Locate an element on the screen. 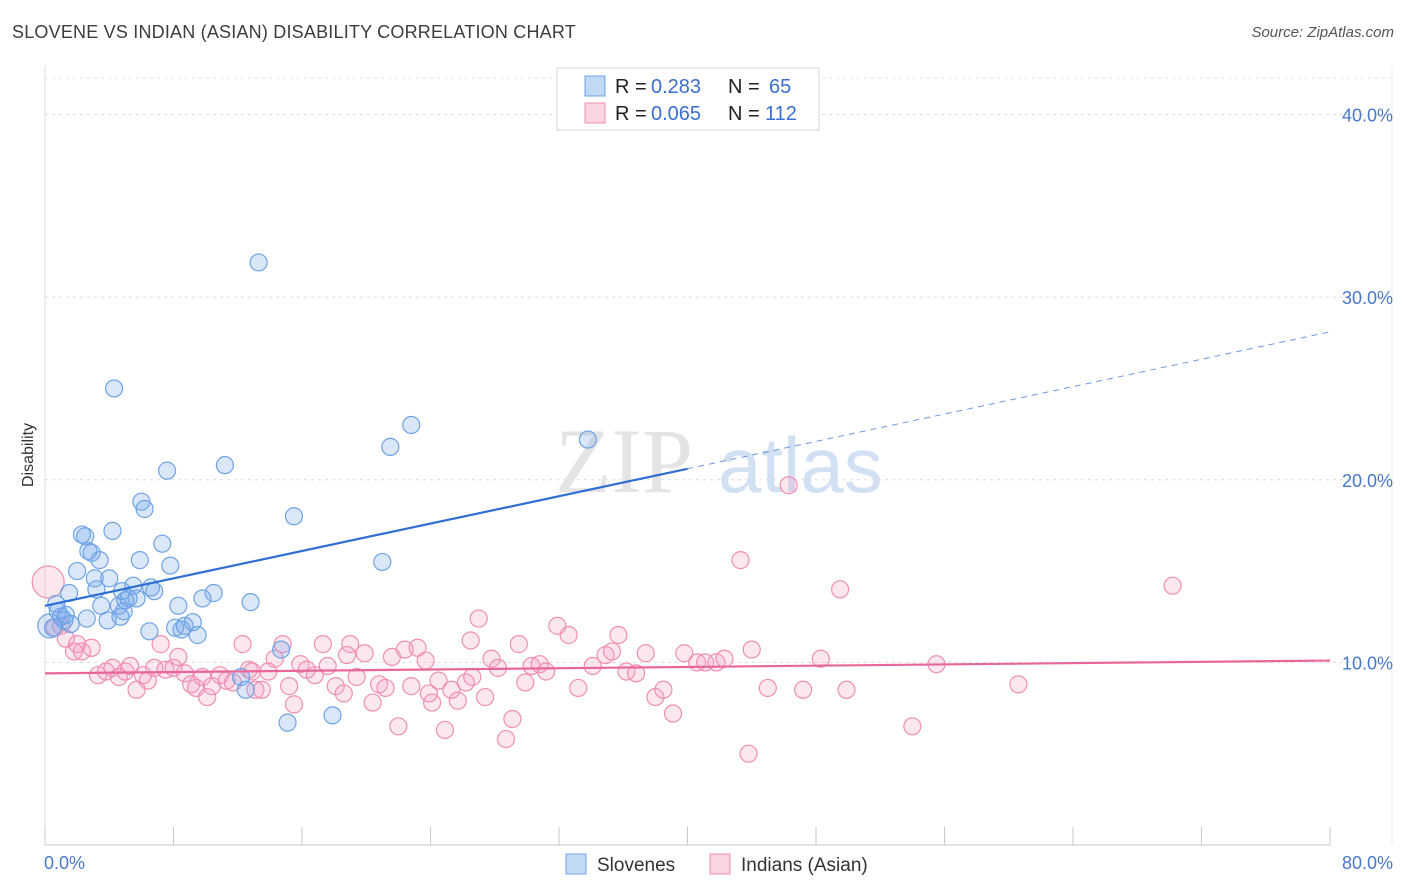  watermark-atlas: atlas is located at coordinates (800, 465).